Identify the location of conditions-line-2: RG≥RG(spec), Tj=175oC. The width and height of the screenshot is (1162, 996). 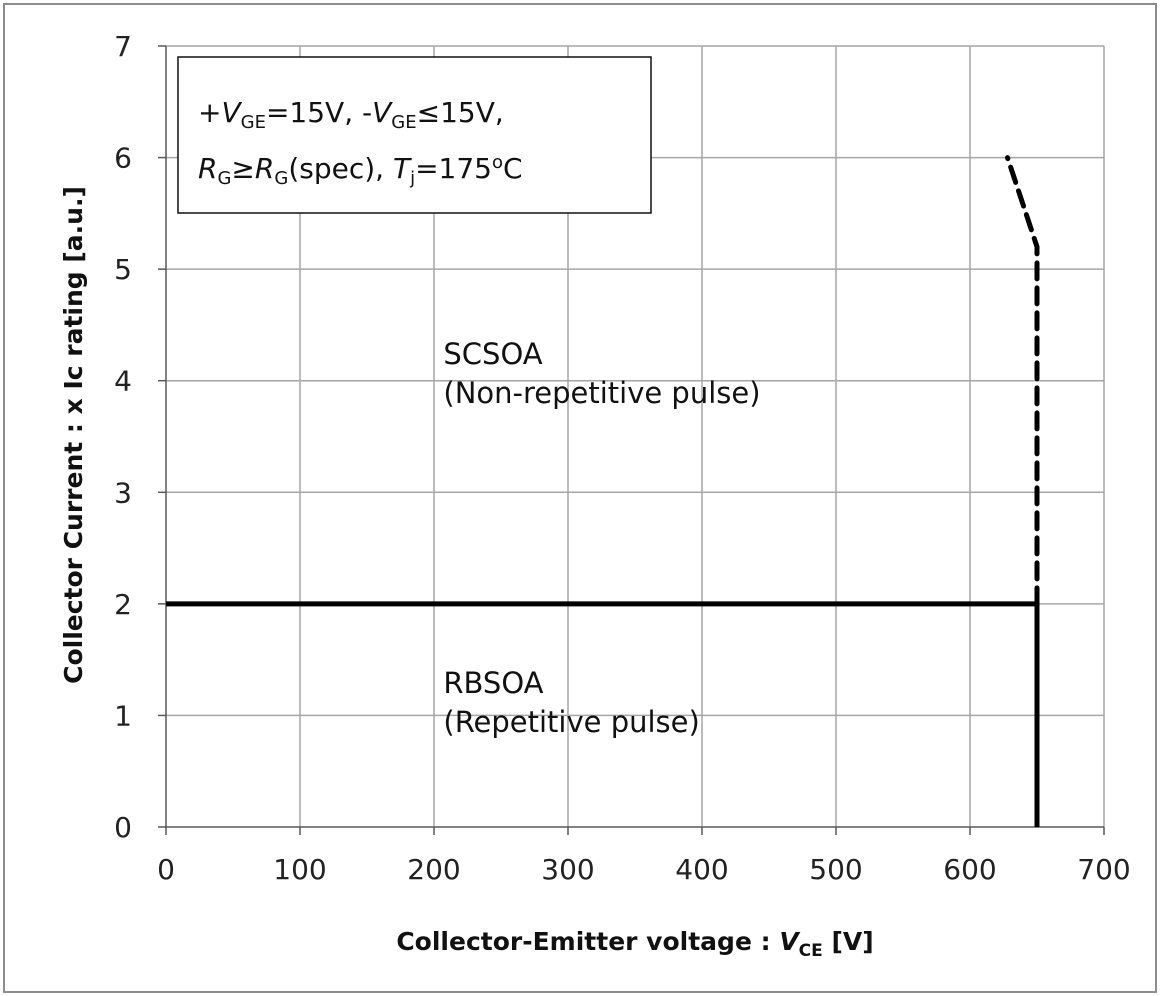
(360, 170).